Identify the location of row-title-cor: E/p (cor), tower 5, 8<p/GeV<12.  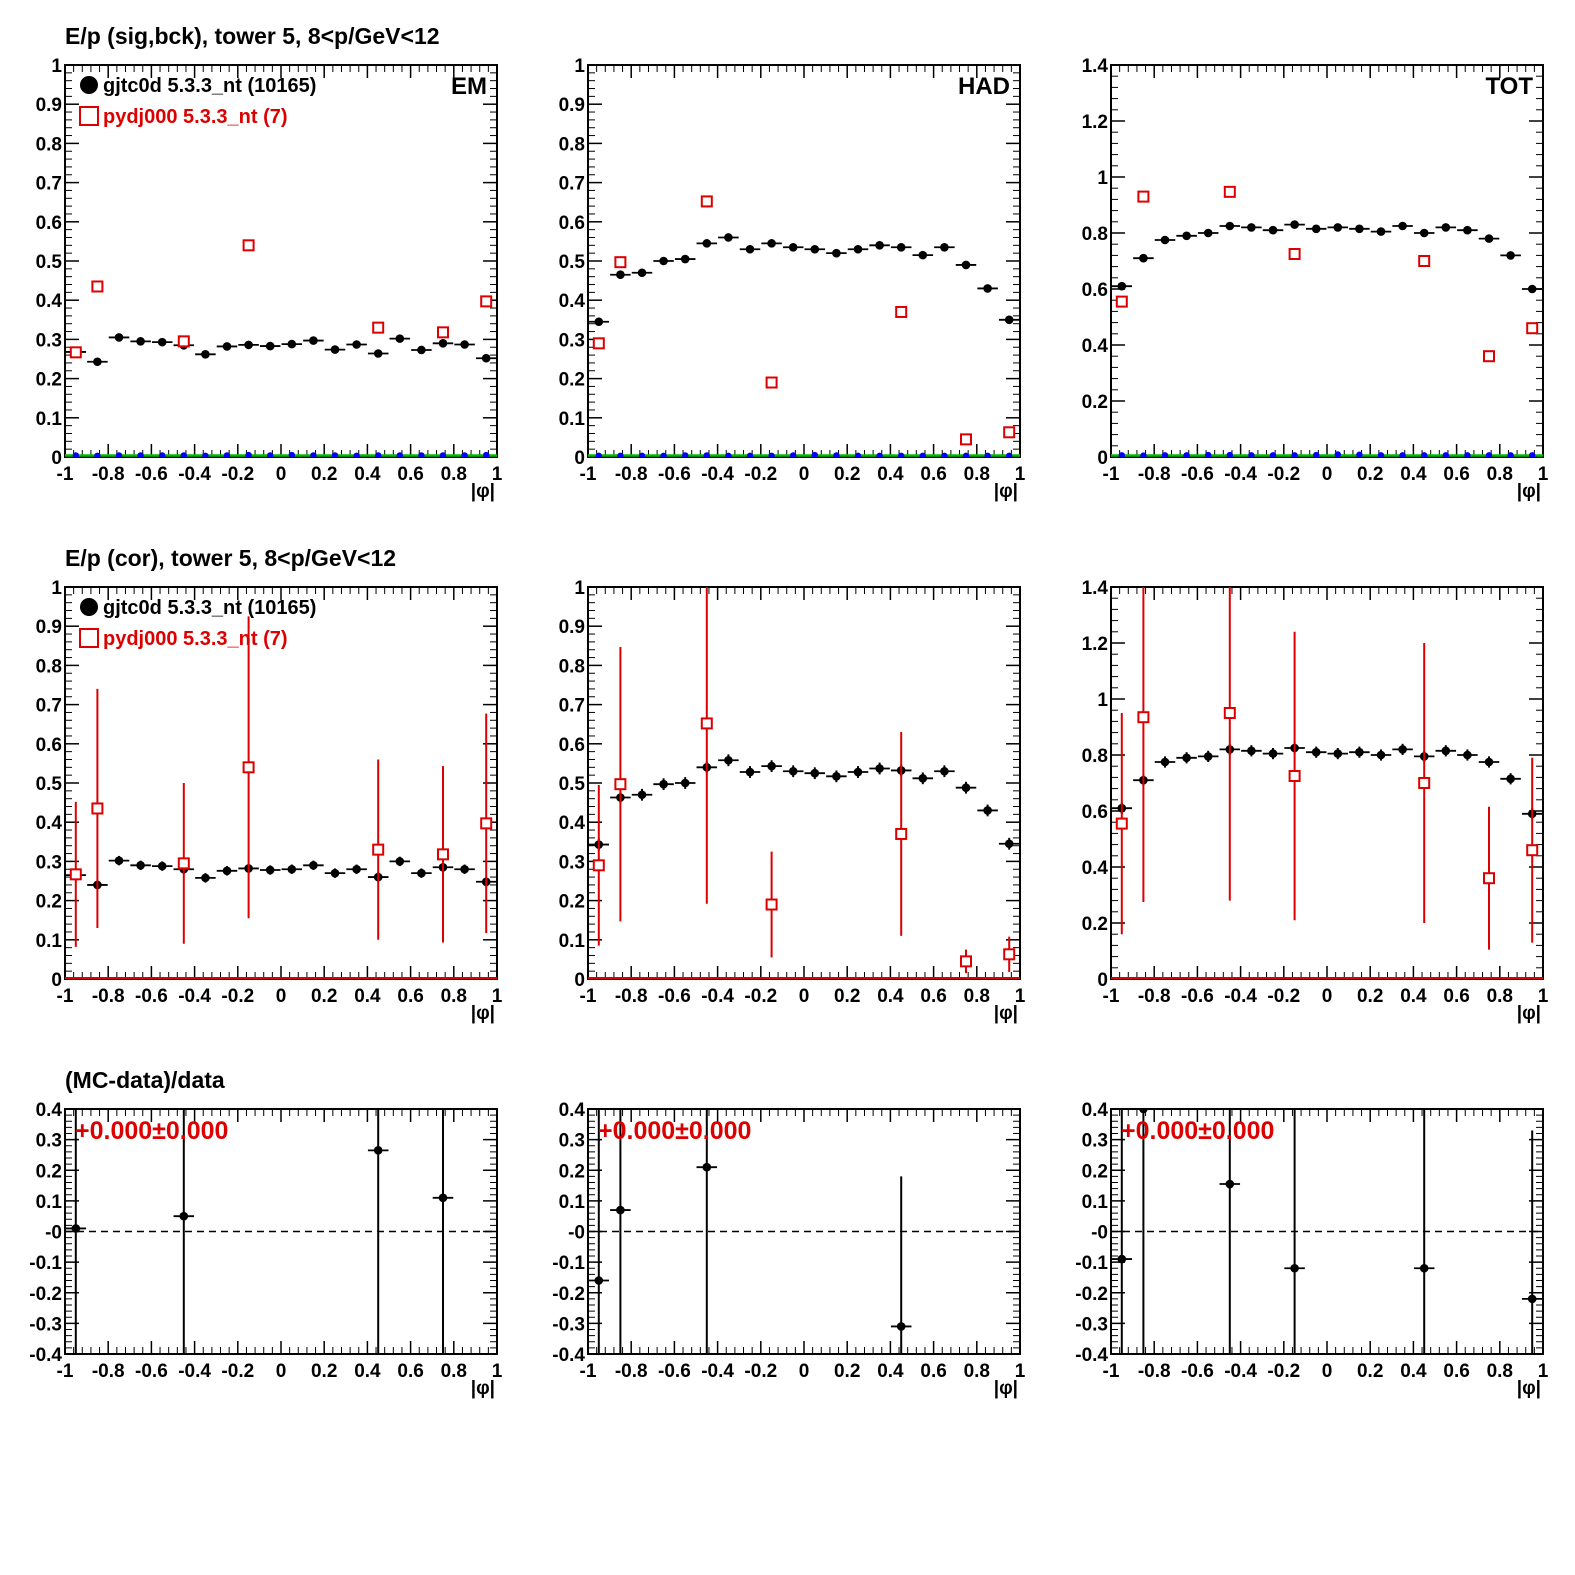
(230, 558).